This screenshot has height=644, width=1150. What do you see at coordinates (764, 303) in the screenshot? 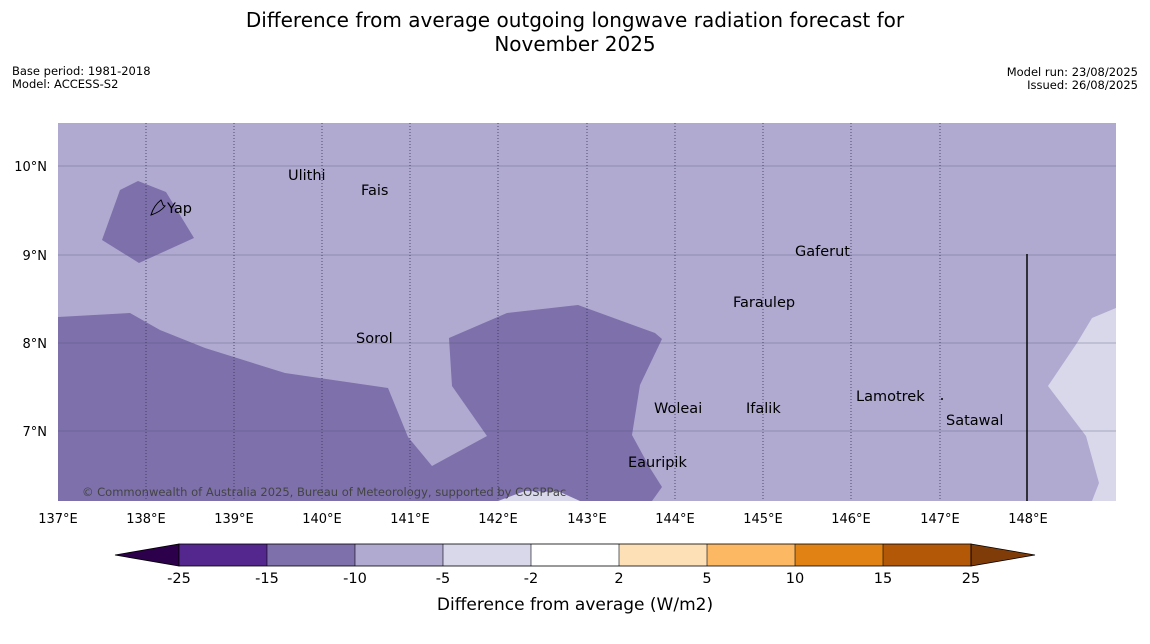
I see `place-label-faraulep: Faraulep` at bounding box center [764, 303].